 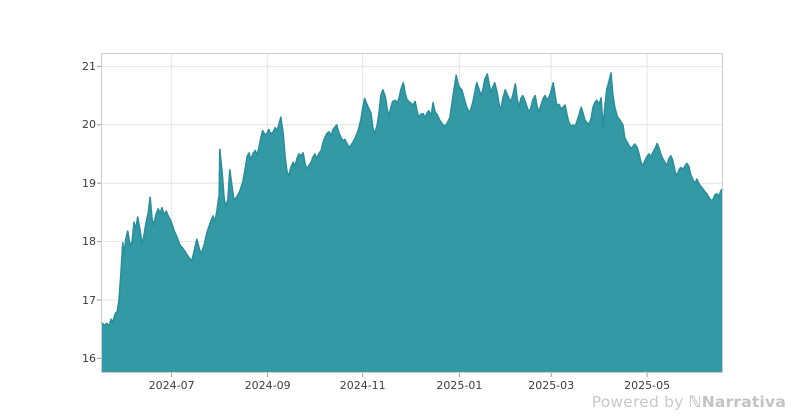 I want to click on x-tick-label: 2025-05, so click(x=647, y=385).